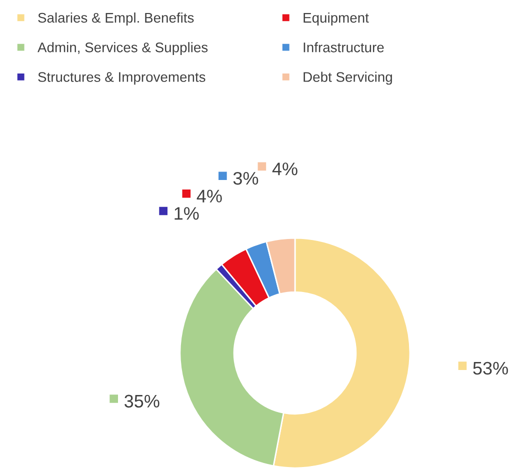 This screenshot has height=475, width=510. I want to click on legend-label: Infrastructure, so click(344, 47).